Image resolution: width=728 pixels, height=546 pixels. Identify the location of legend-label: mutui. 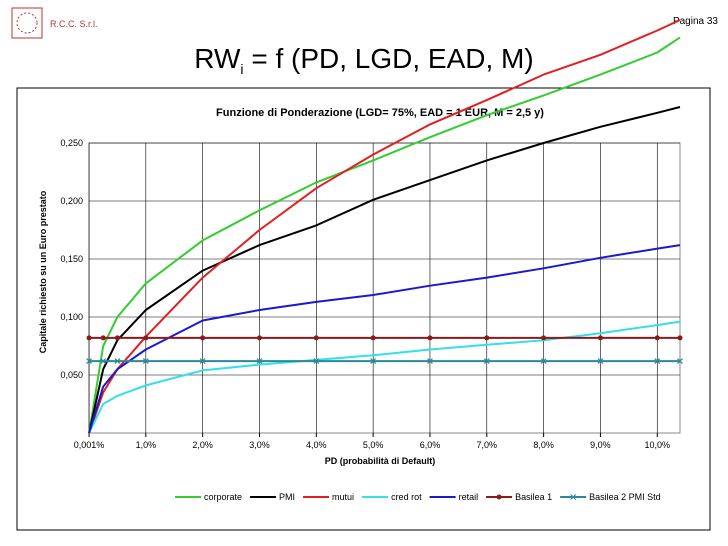
(343, 497).